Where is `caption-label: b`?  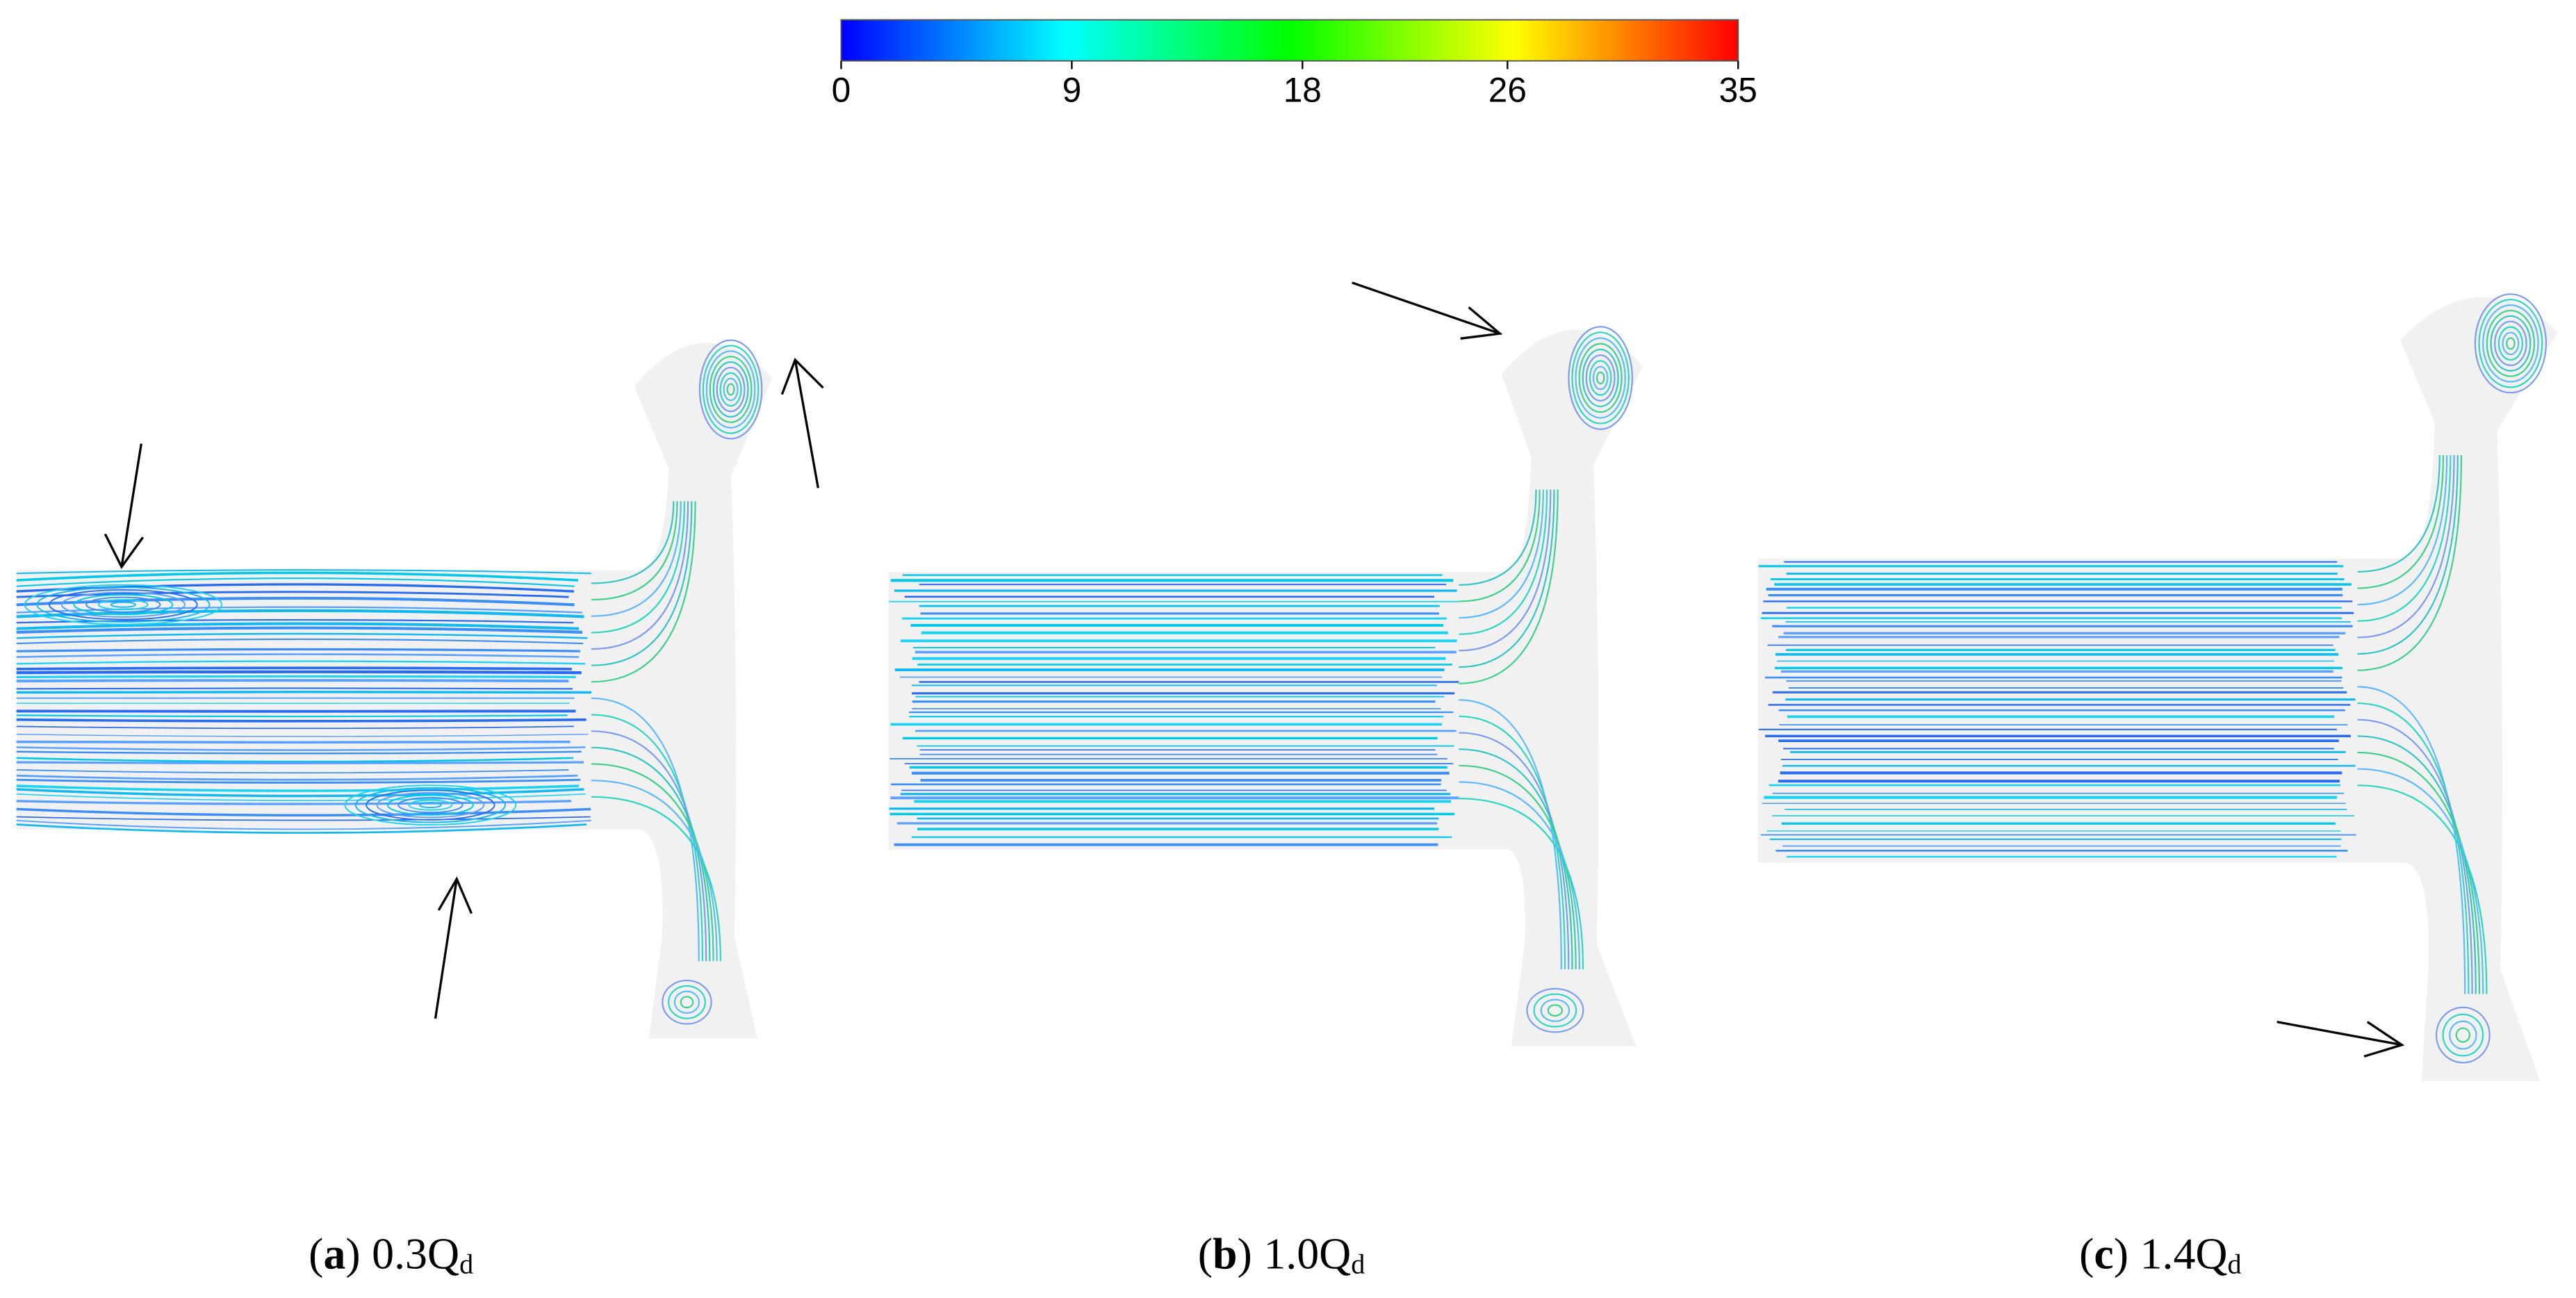
caption-label: b is located at coordinates (1225, 1253).